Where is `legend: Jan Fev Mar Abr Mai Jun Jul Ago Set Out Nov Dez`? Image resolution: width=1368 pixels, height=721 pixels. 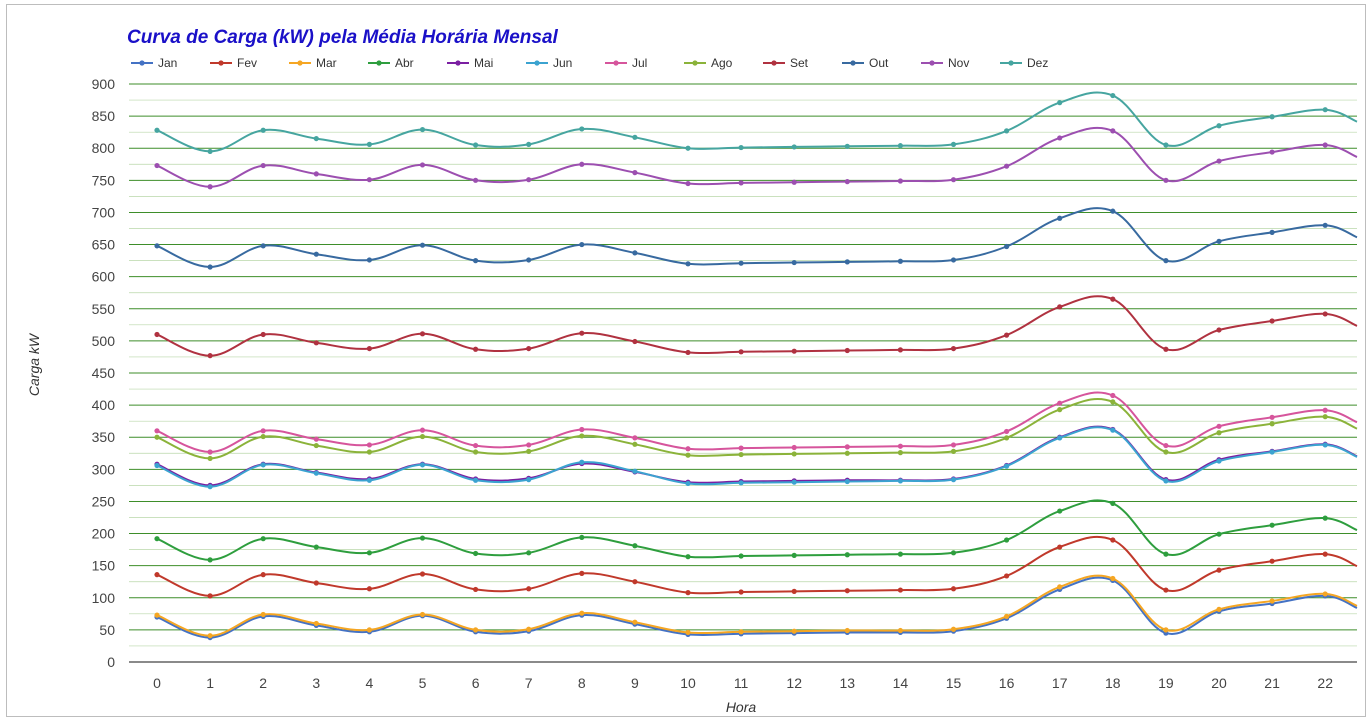 legend: Jan Fev Mar Abr Mai Jun Jul Ago Set Out Nov Dez is located at coordinates (589, 63).